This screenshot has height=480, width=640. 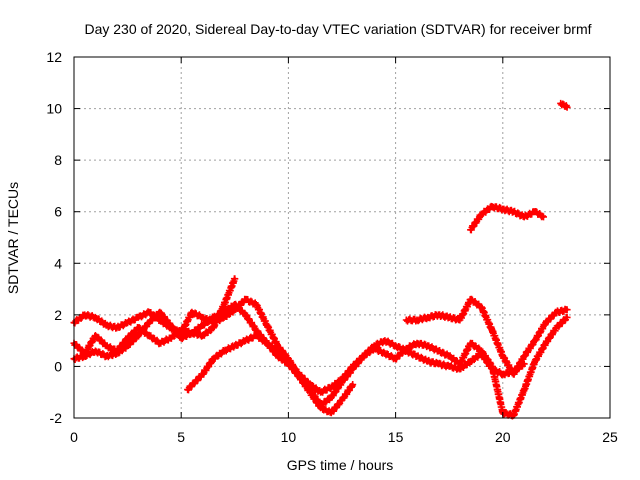 What do you see at coordinates (58, 263) in the screenshot?
I see `y-tick-label: 4` at bounding box center [58, 263].